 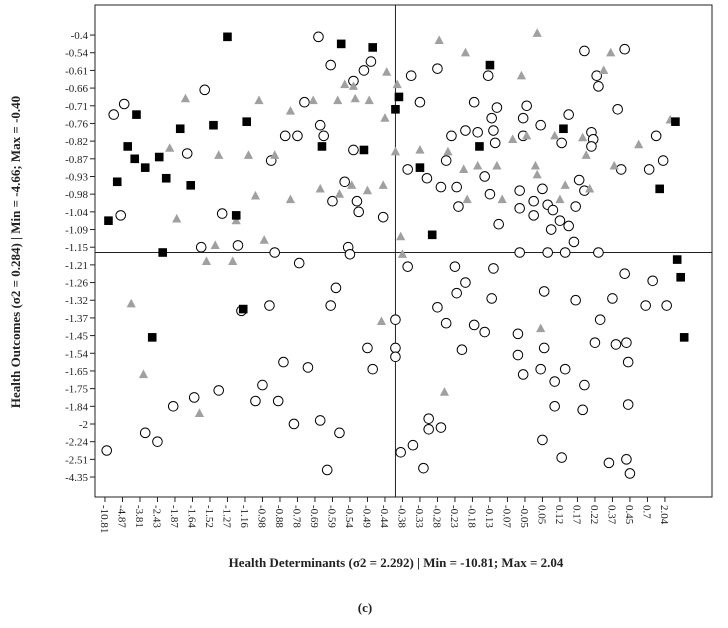 I want to click on y-tick-label: -0.87, so click(x=76, y=160).